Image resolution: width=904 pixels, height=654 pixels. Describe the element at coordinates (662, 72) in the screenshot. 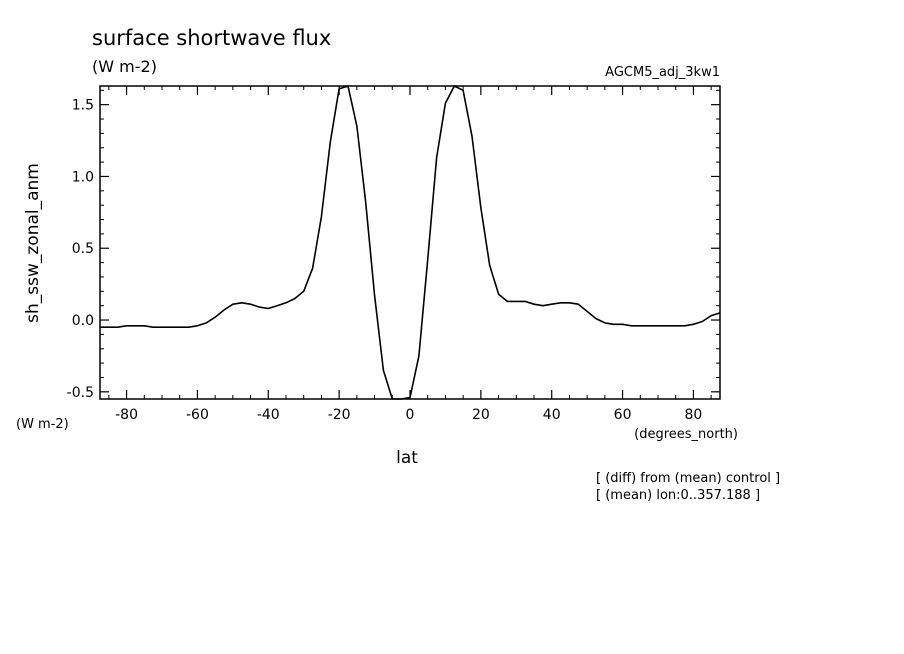

I see `experiment-label: AGCM5_adj_3kw1` at that location.